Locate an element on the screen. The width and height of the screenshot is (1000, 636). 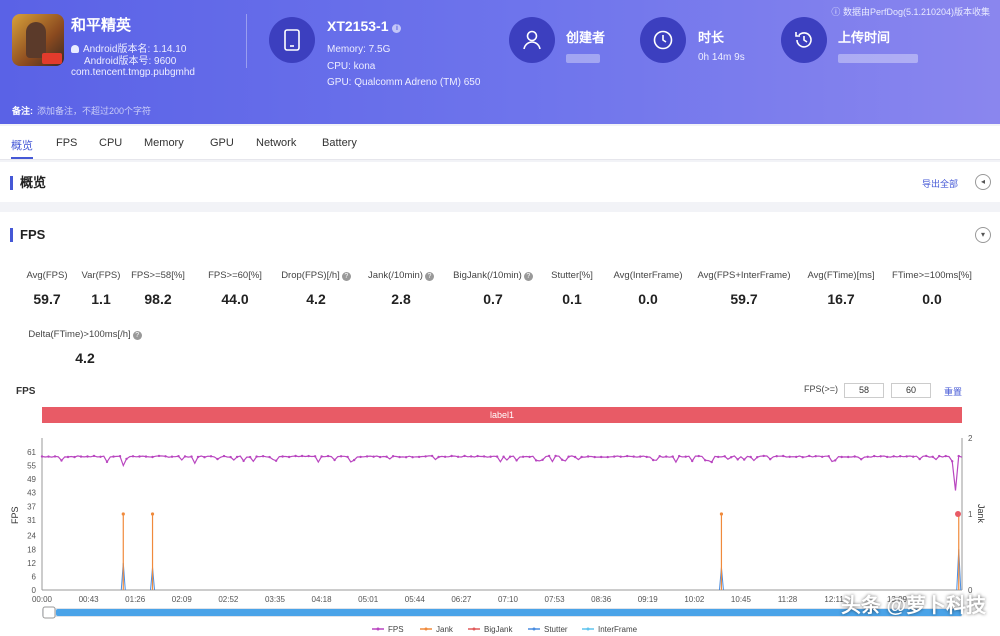
tab-battery: Battery is located at coordinates (339, 143).